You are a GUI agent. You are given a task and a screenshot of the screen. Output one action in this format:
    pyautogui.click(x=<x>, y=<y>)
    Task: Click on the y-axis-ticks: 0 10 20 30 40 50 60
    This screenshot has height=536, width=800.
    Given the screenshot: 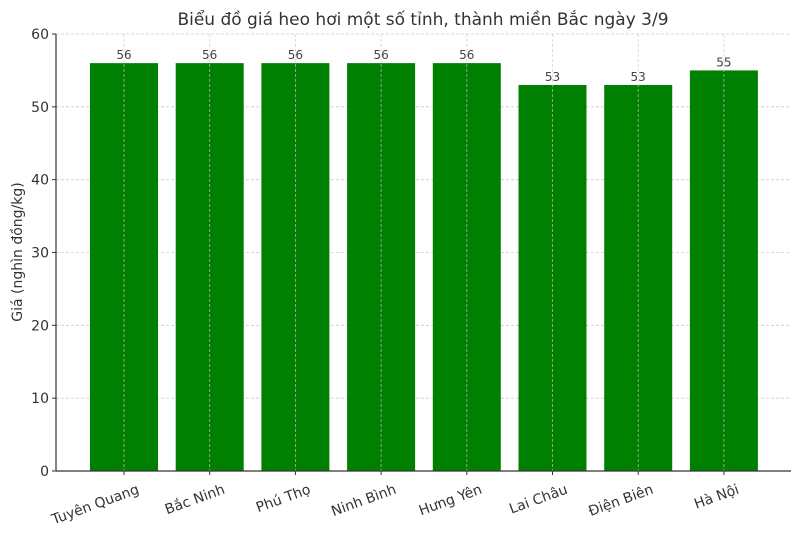 What is the action you would take?
    pyautogui.click(x=43, y=253)
    